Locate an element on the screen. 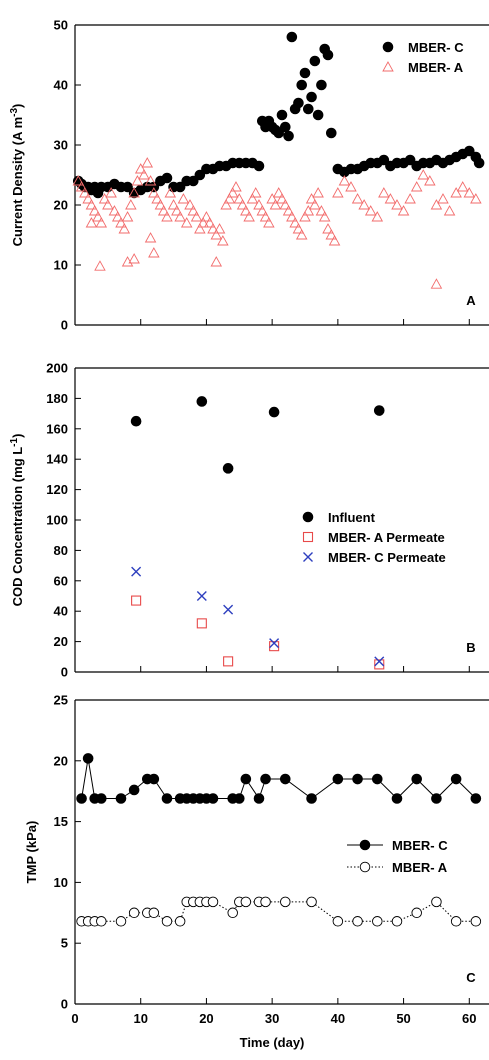 This screenshot has height=1060, width=489. y-axis-label: Current Density (A m-3) is located at coordinates (17, 175).